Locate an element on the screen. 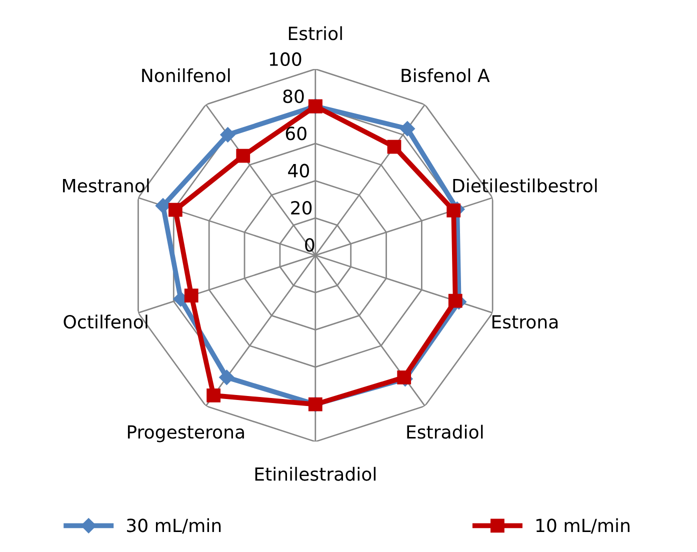 The height and width of the screenshot is (552, 697). spoke-label: Bisfenol A is located at coordinates (446, 75).